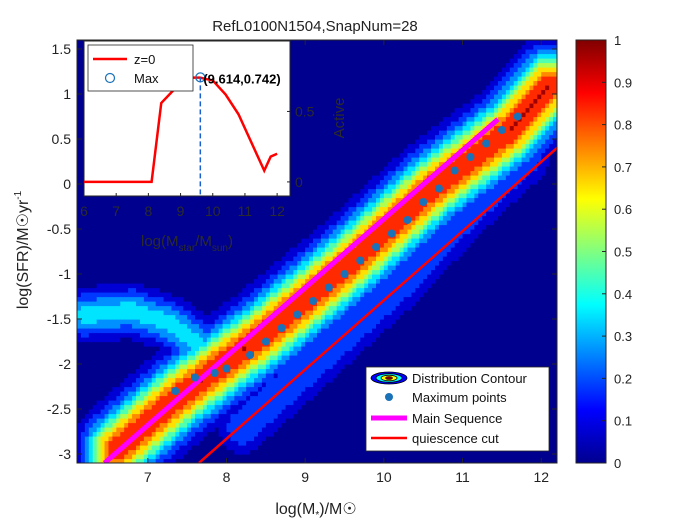 Image resolution: width=700 pixels, height=525 pixels. What do you see at coordinates (65, 364) in the screenshot?
I see `y-tick-label: -2` at bounding box center [65, 364].